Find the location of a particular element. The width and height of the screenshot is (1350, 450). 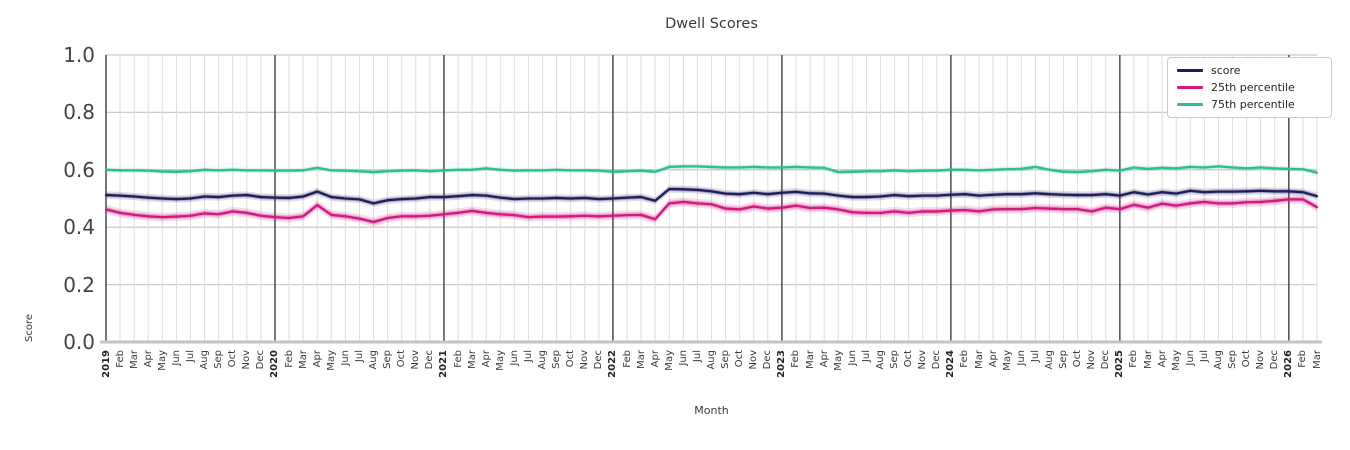

legend-item-score: score is located at coordinates (1249, 70).